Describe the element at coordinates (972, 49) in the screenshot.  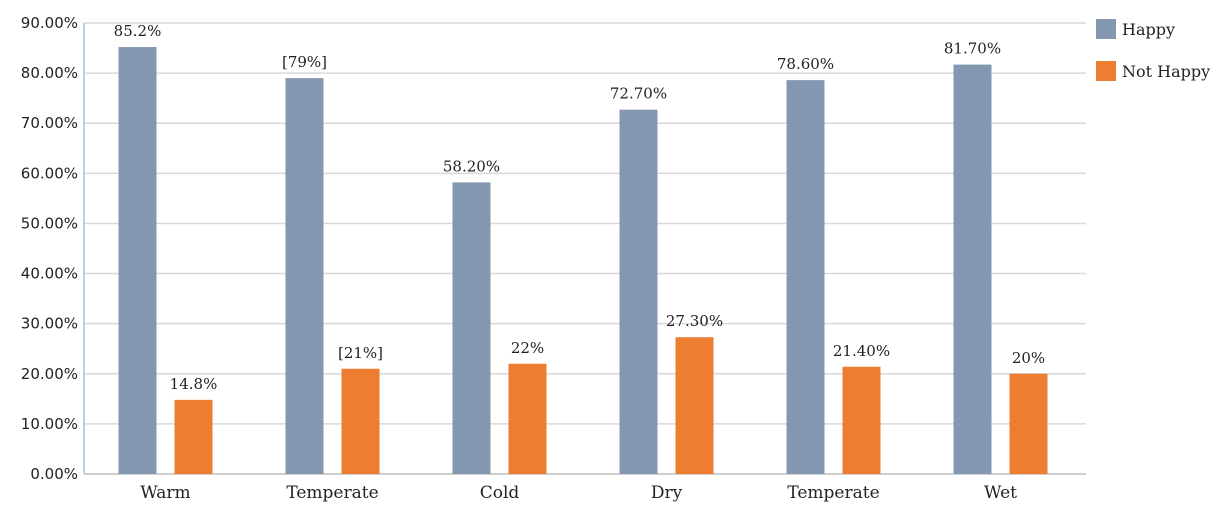
I see `data-label: 81.70%` at that location.